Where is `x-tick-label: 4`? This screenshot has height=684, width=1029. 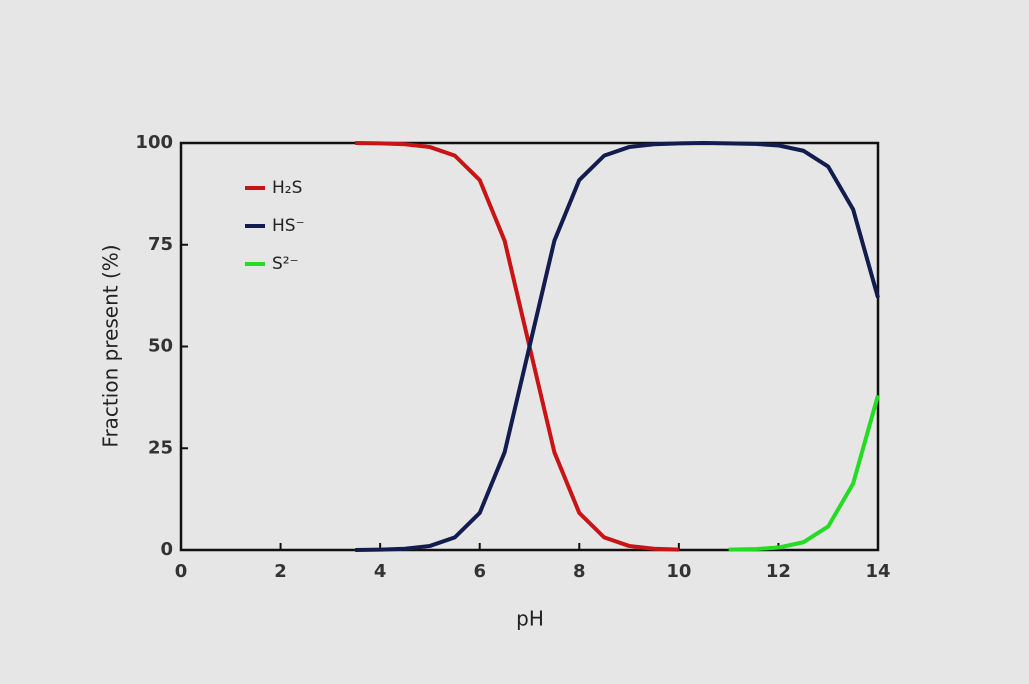 x-tick-label: 4 is located at coordinates (380, 571).